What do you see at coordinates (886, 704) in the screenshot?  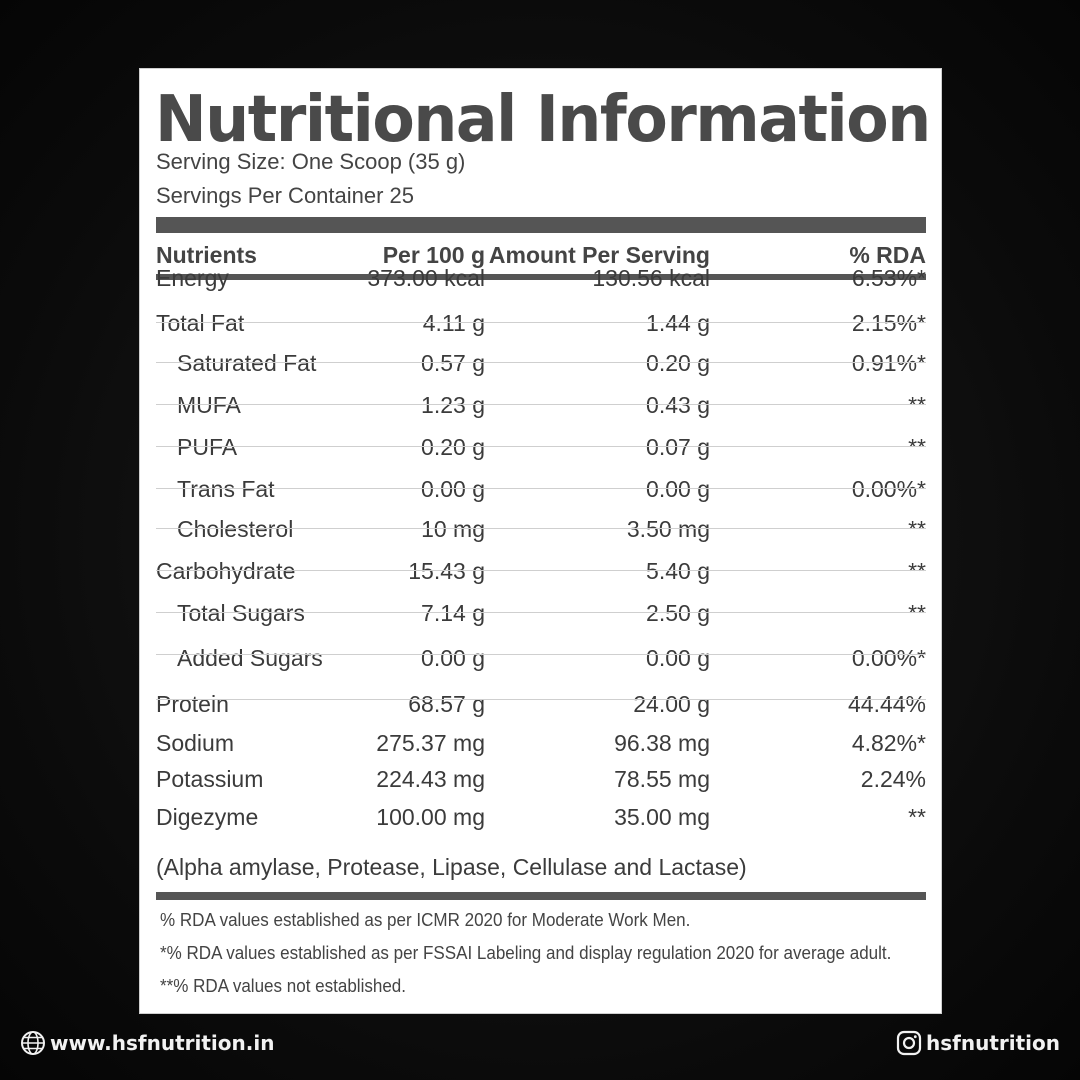 I see `rda-value: 44.44%` at bounding box center [886, 704].